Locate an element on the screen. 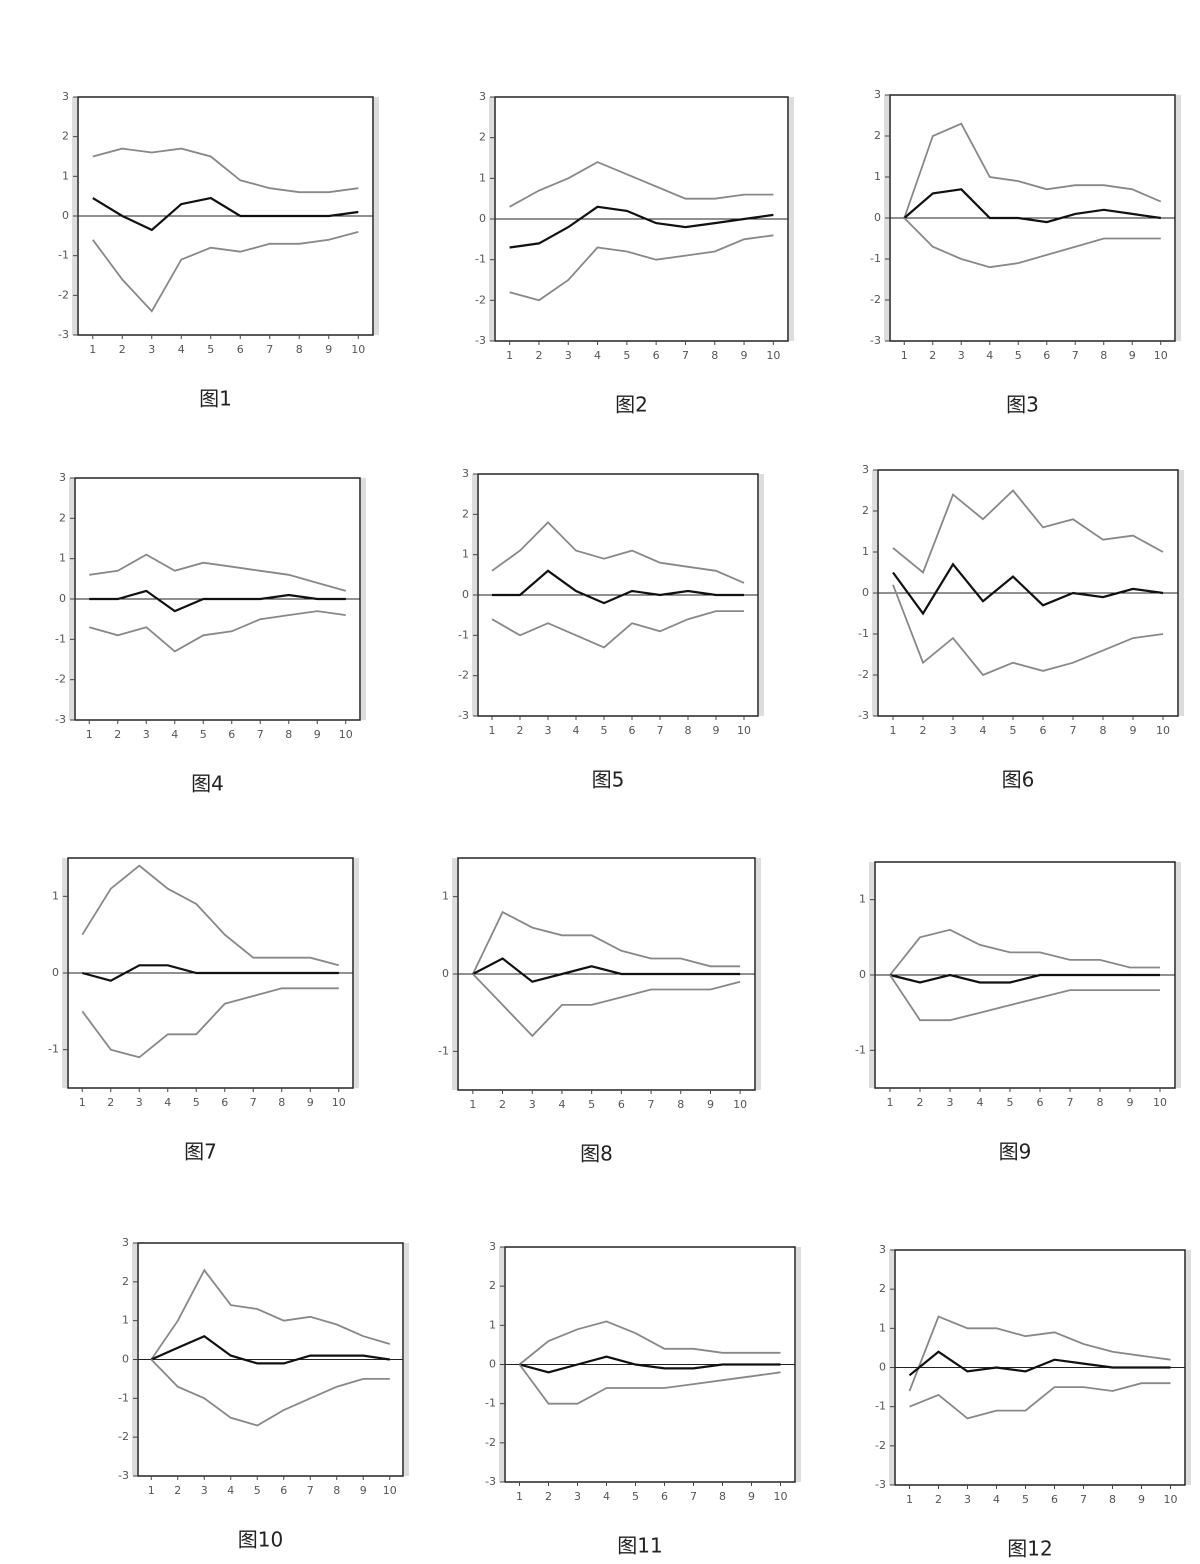  caption: 图2 is located at coordinates (631, 405).